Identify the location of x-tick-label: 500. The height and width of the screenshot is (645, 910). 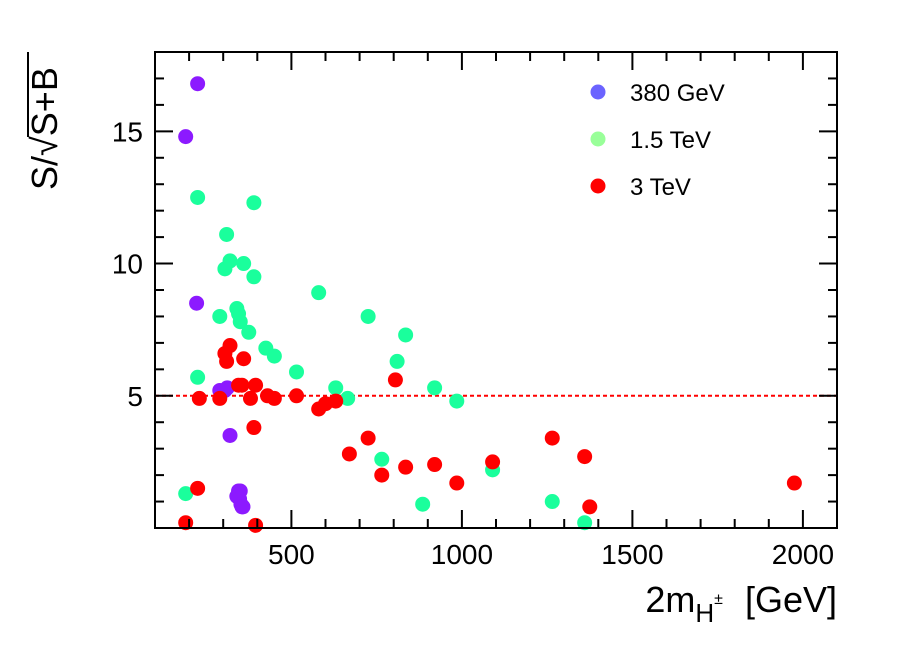
(291, 554).